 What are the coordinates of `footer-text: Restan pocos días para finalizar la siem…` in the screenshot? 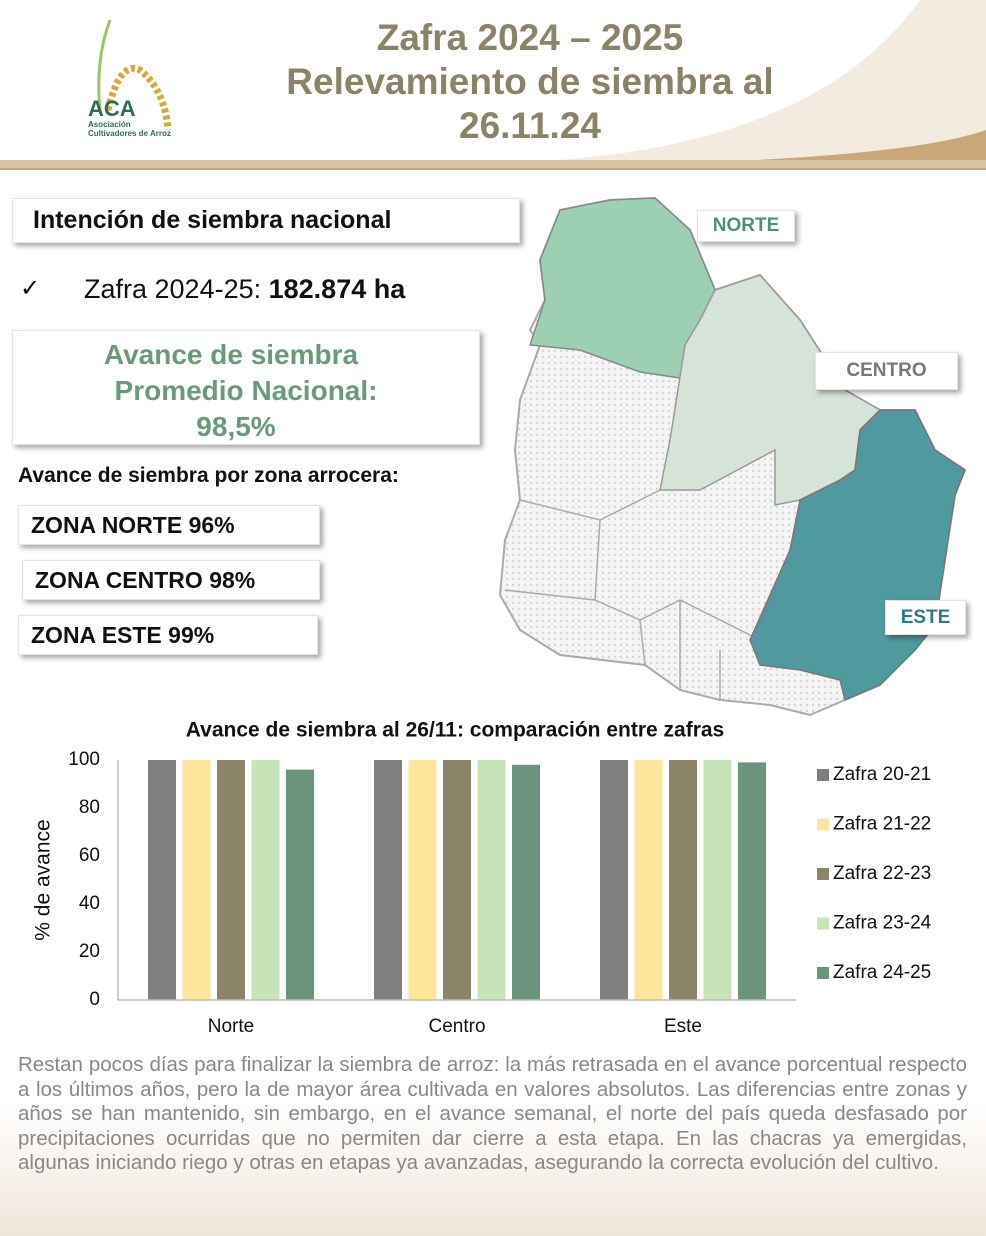 It's located at (492, 1113).